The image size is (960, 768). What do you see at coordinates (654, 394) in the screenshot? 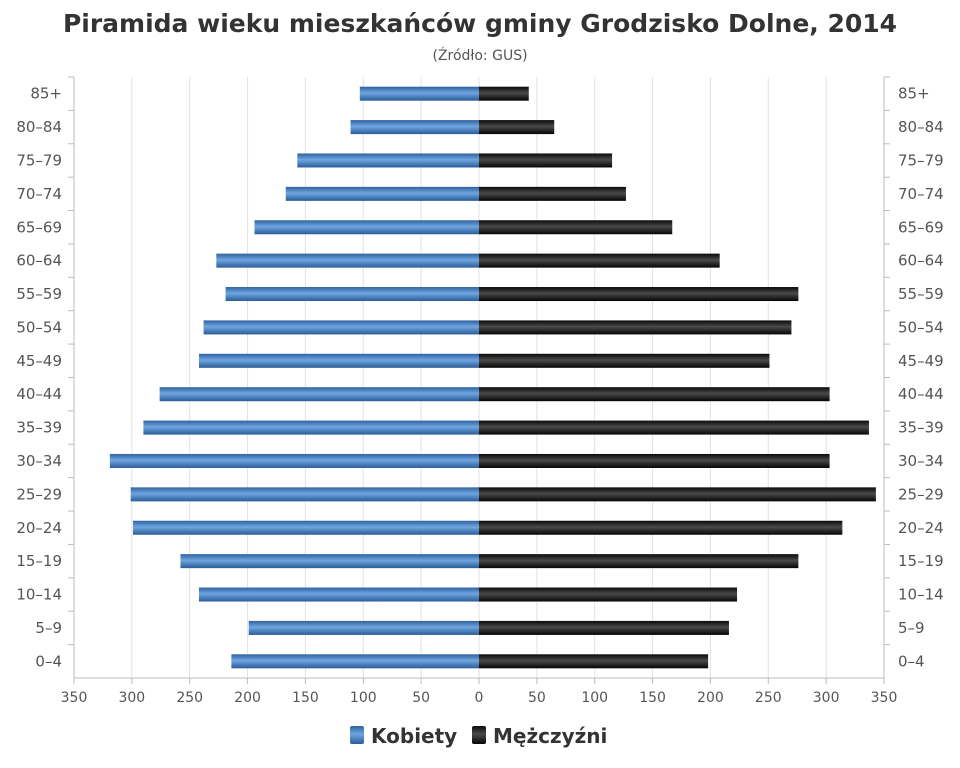
I see `bar-men-40–44` at bounding box center [654, 394].